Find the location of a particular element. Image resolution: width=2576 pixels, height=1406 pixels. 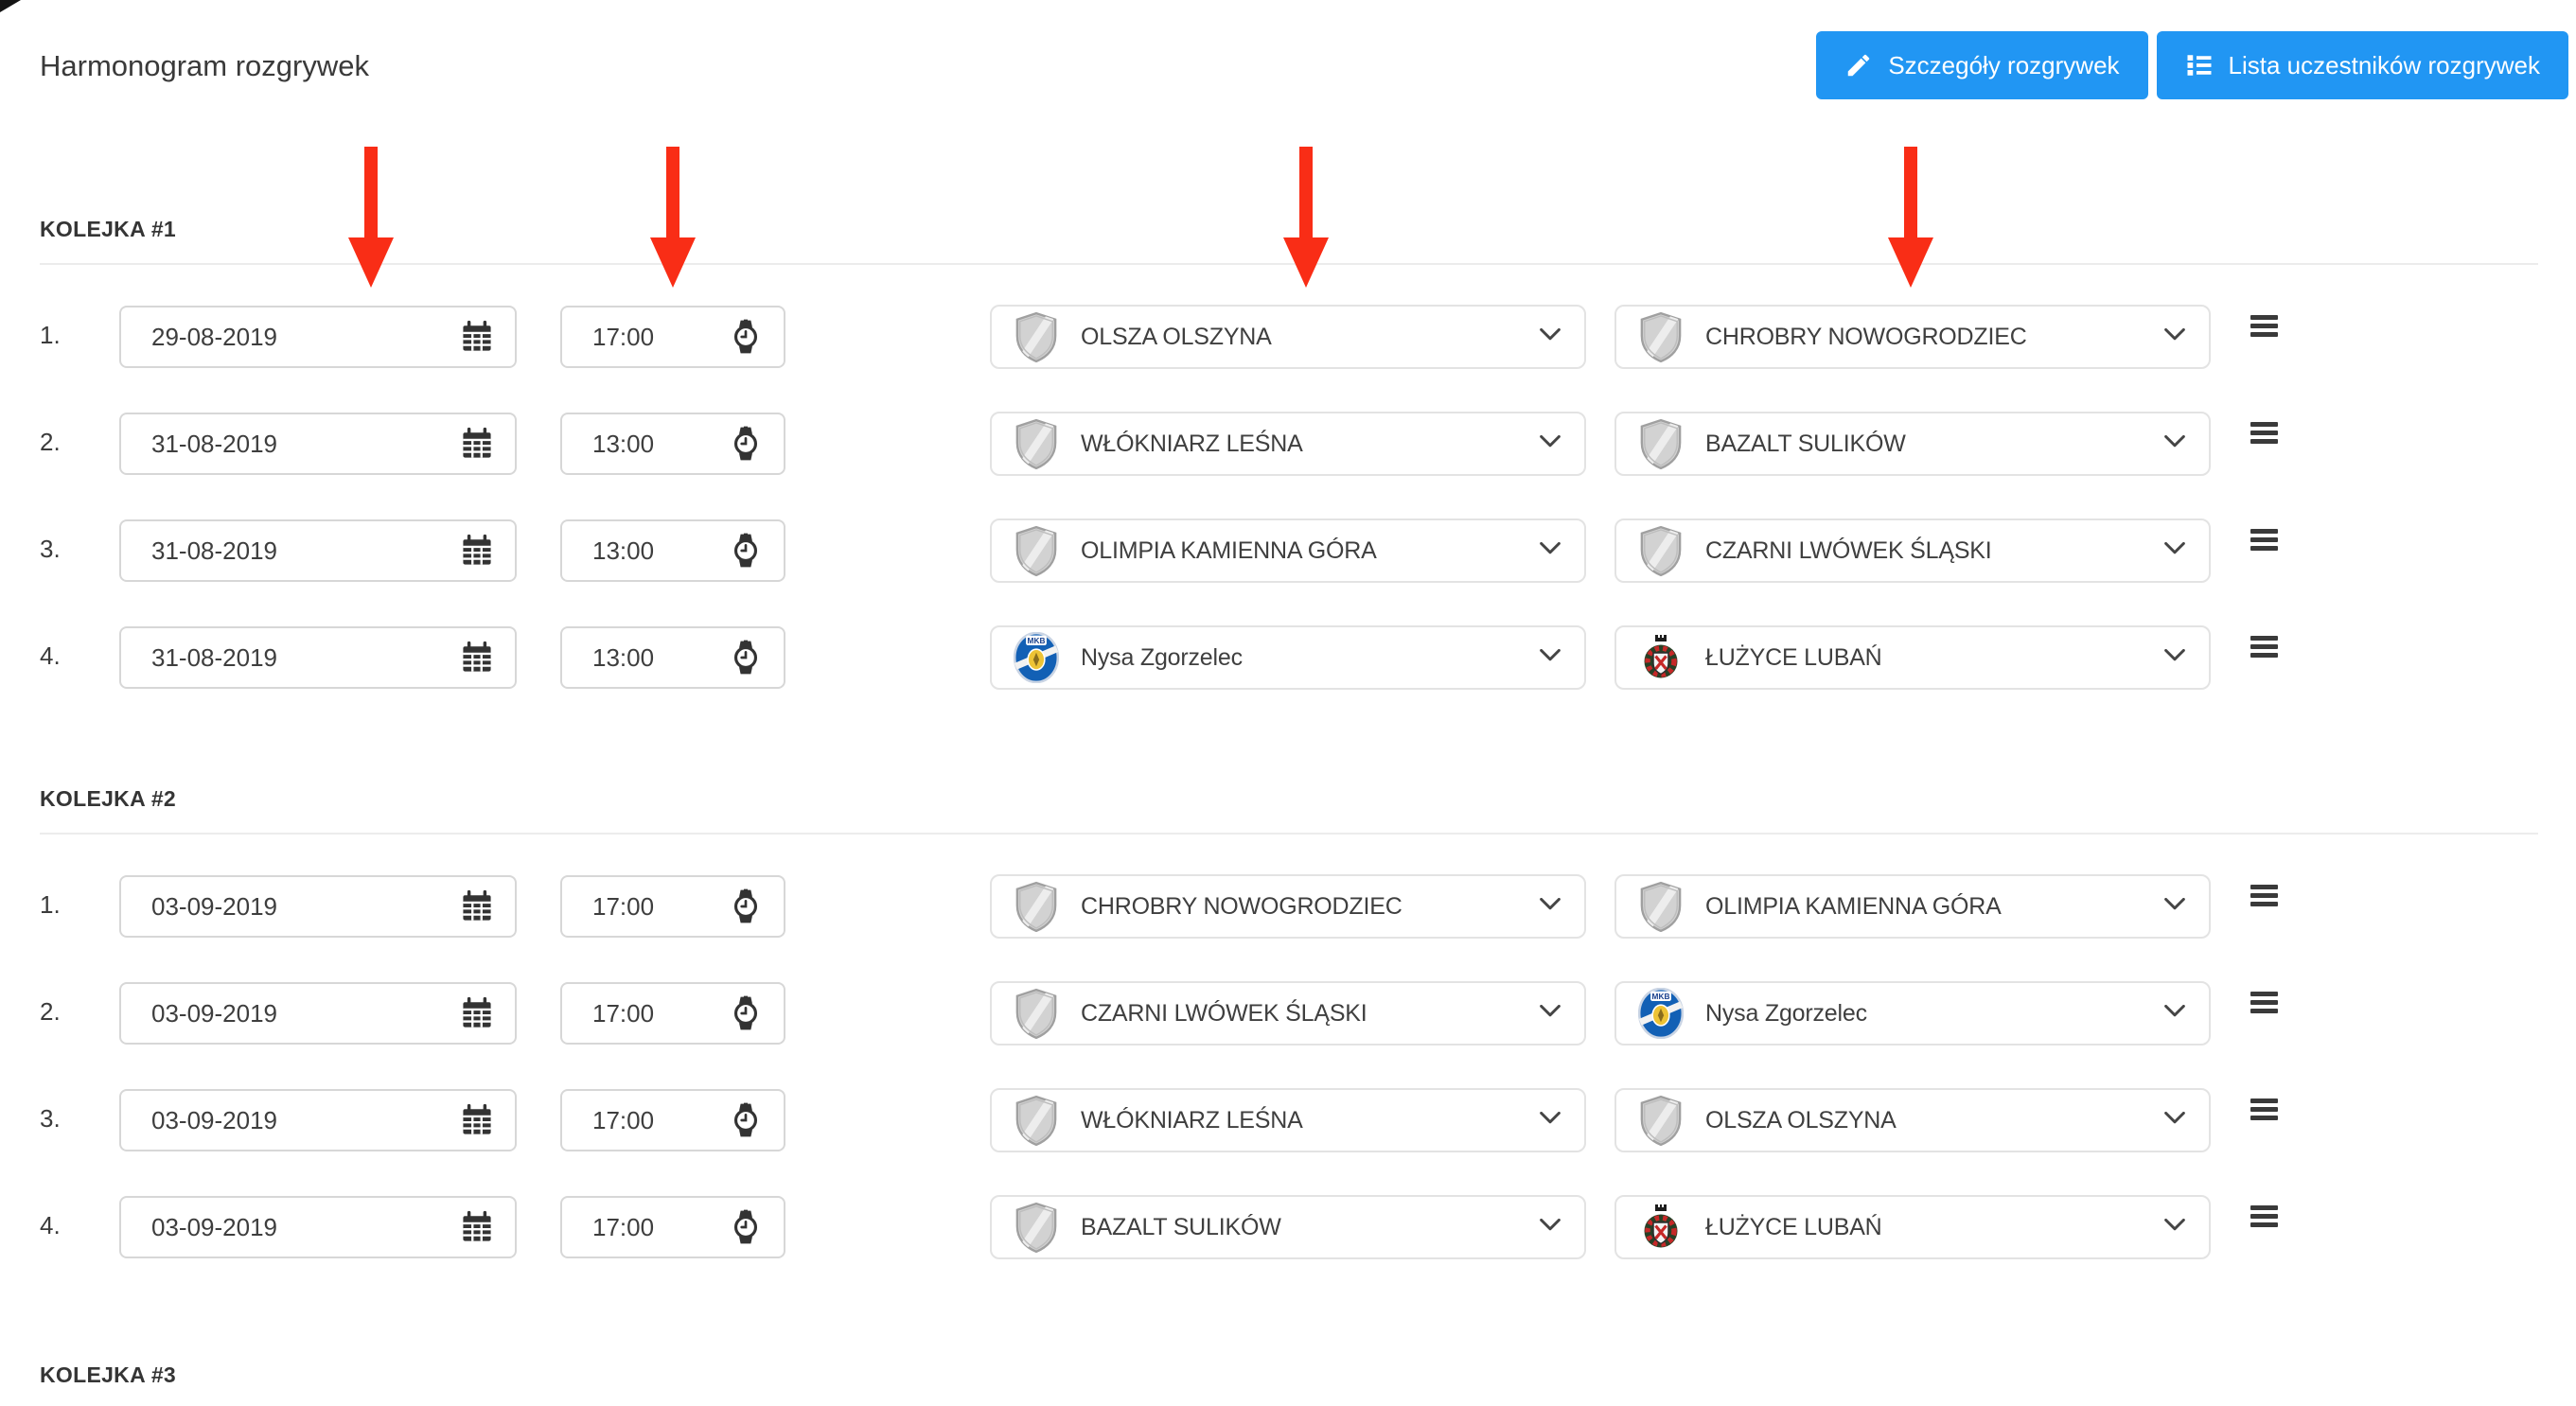

section-divider is located at coordinates (1289, 834).